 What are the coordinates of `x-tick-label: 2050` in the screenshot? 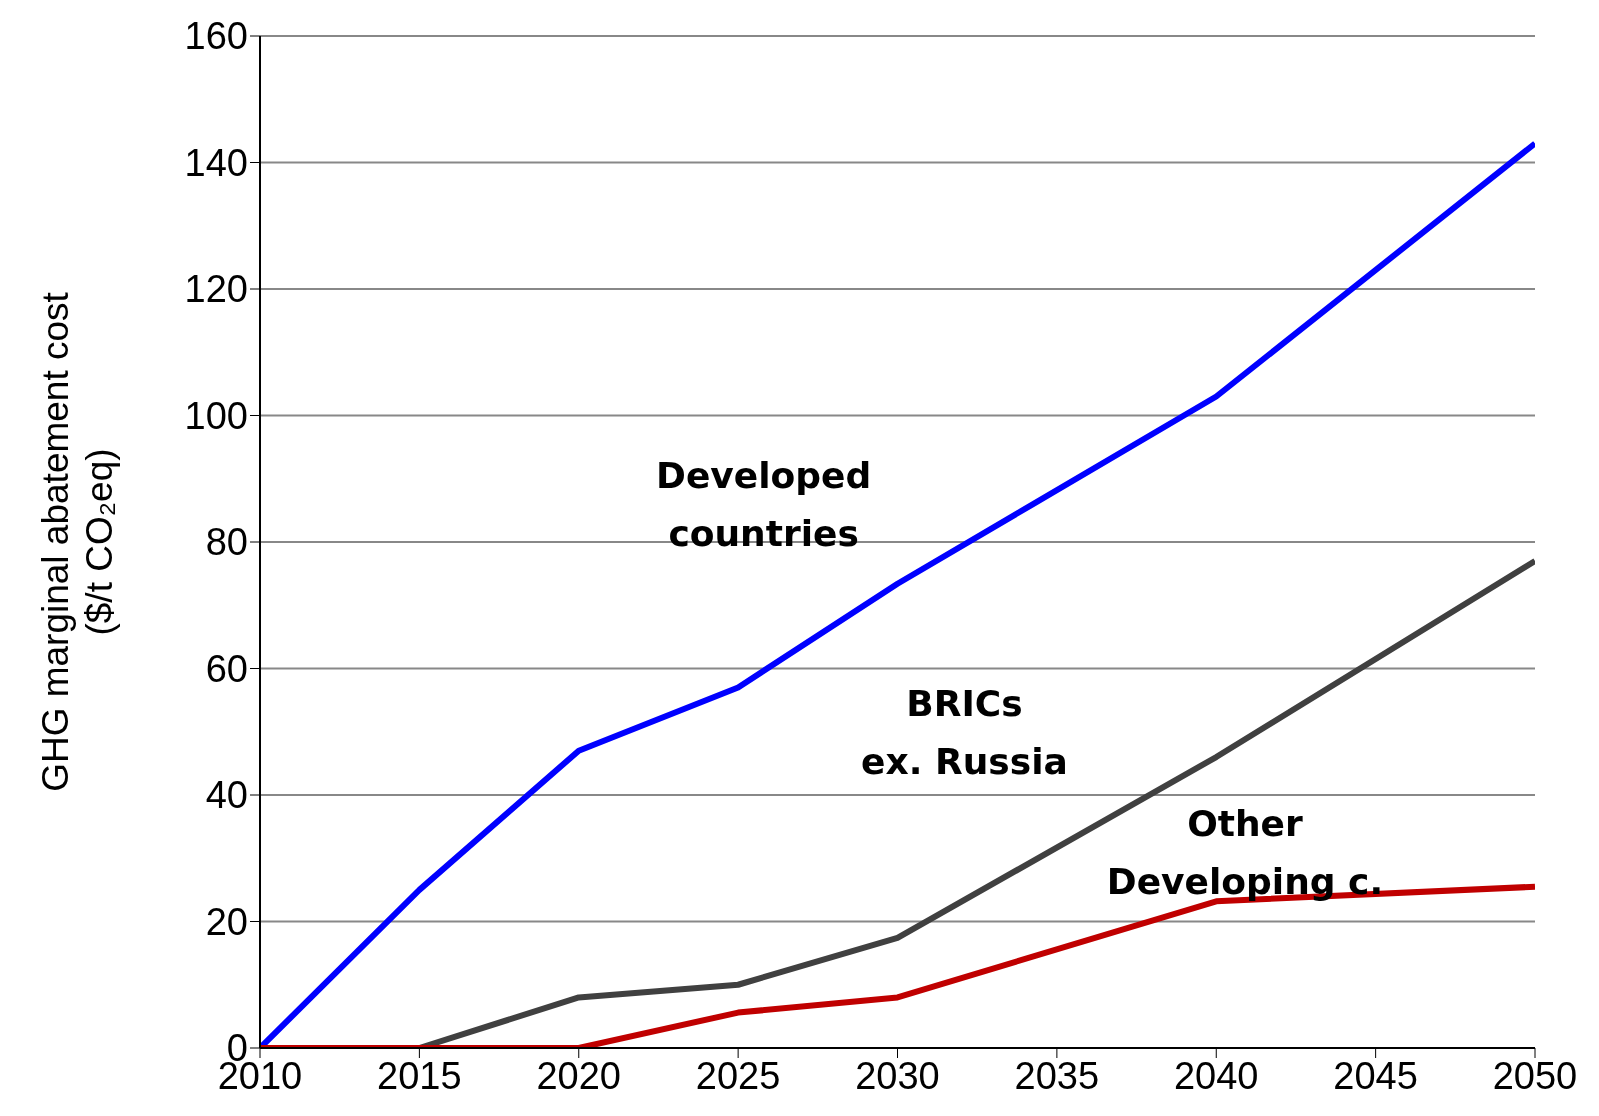 It's located at (1535, 1075).